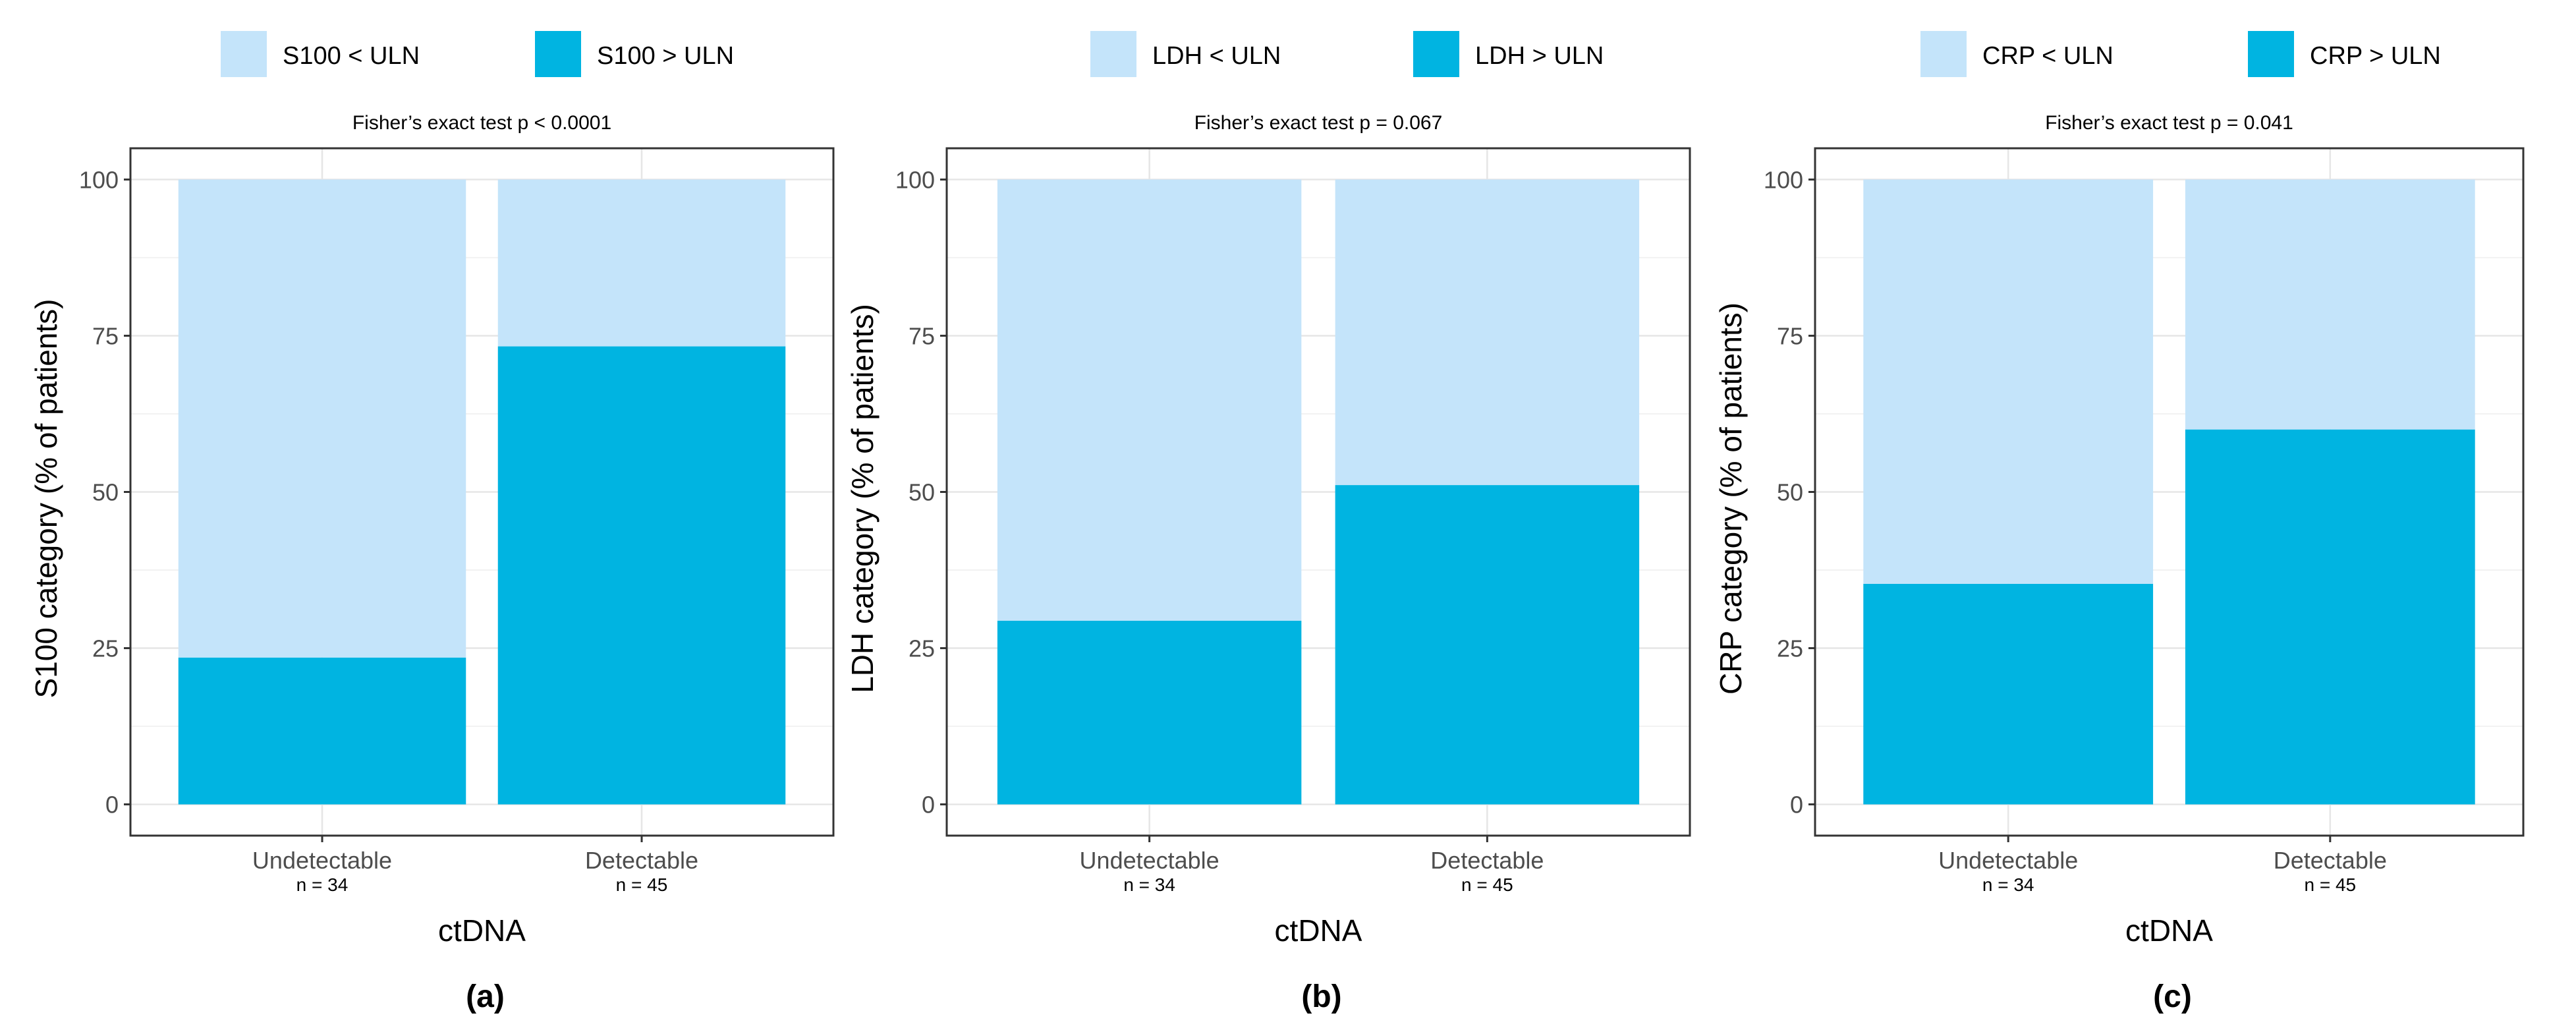 The height and width of the screenshot is (1032, 2576). I want to click on legend-label-below-2: CRP < ULN, so click(2048, 56).